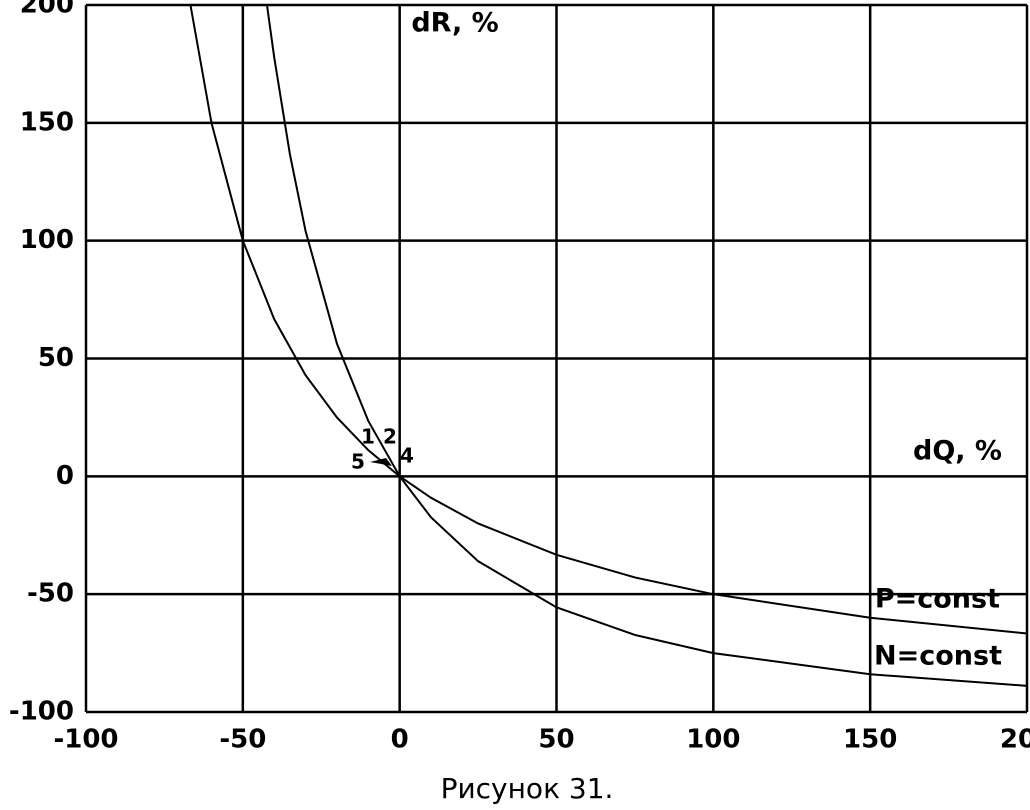  I want to click on y-tick-label: 100, so click(47, 240).